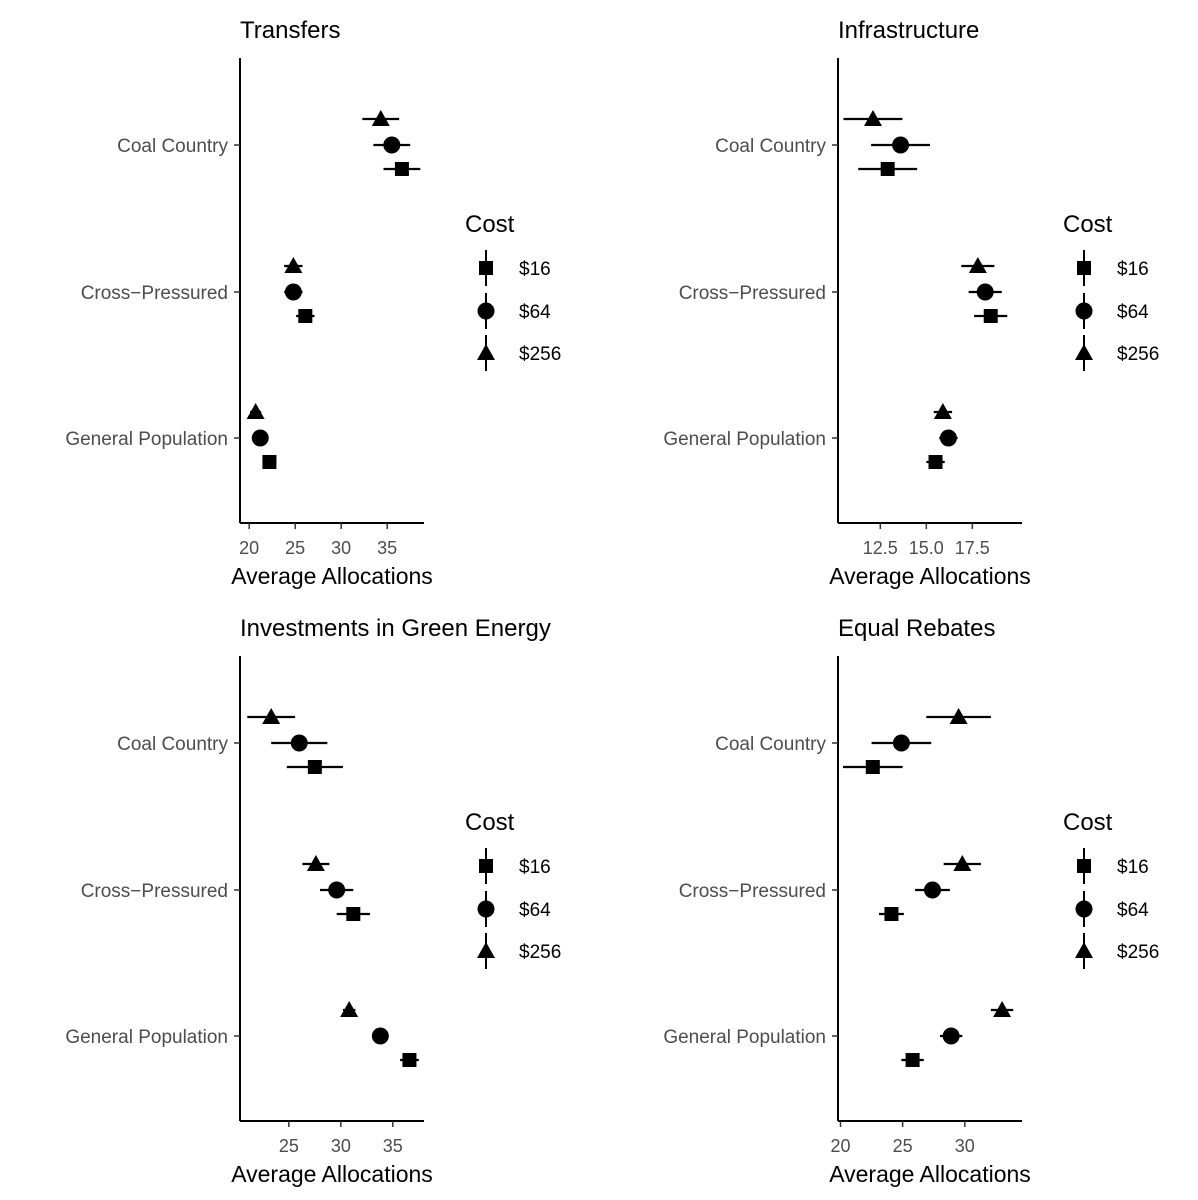 This screenshot has width=1198, height=1200. Describe the element at coordinates (972, 548) in the screenshot. I see `x-tick-label: 17.5` at that location.